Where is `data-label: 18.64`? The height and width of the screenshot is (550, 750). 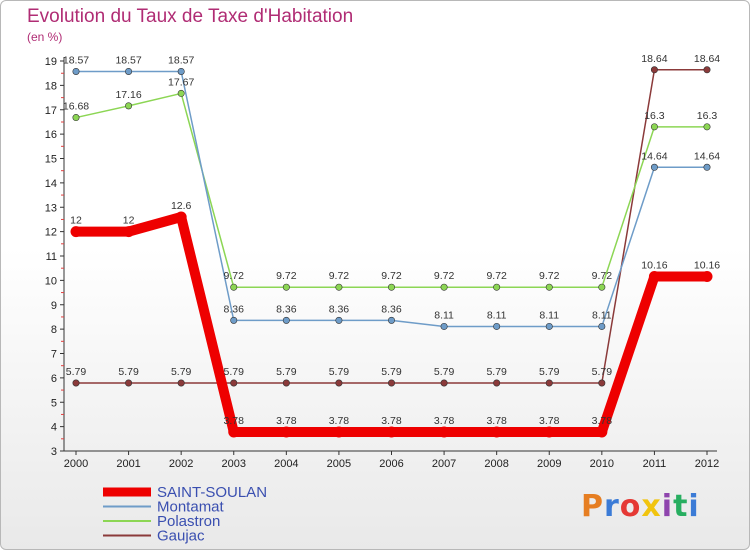 data-label: 18.64 is located at coordinates (707, 59).